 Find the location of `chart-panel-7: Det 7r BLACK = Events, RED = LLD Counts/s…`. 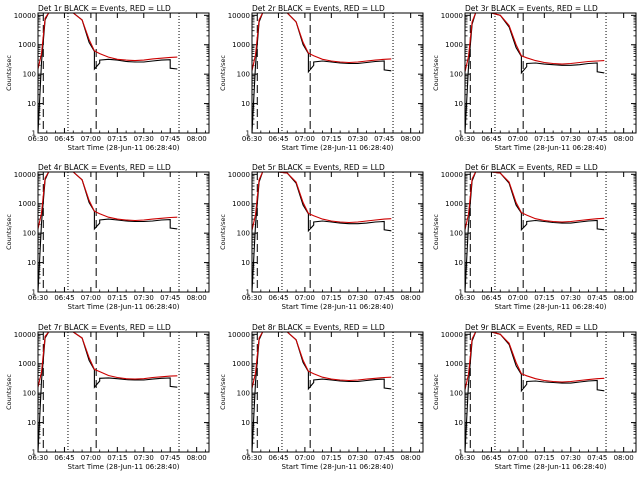

chart-panel-7: Det 7r BLACK = Events, RED = LLD Counts/s… is located at coordinates (107, 397).